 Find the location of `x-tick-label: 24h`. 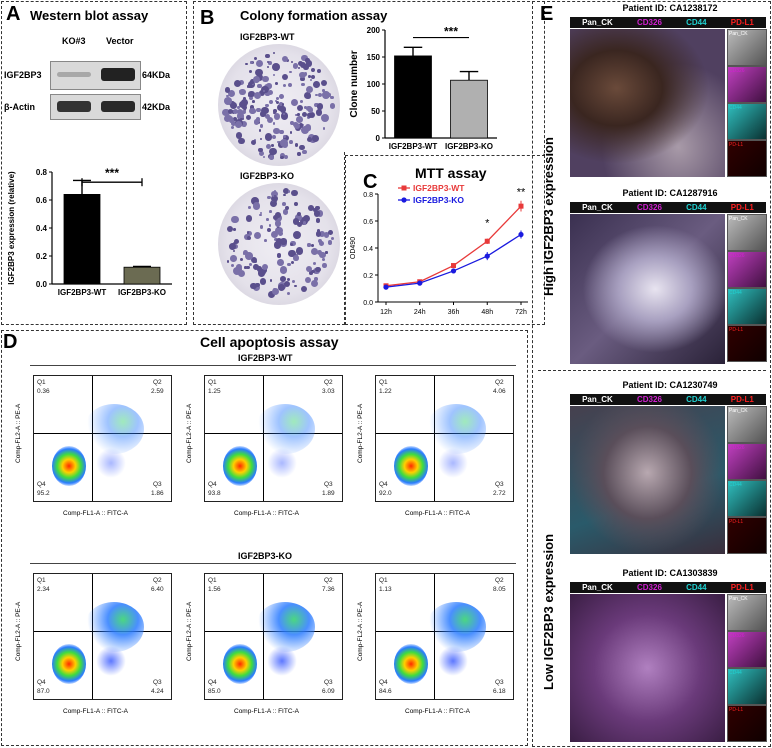

x-tick-label: 24h is located at coordinates (420, 312).